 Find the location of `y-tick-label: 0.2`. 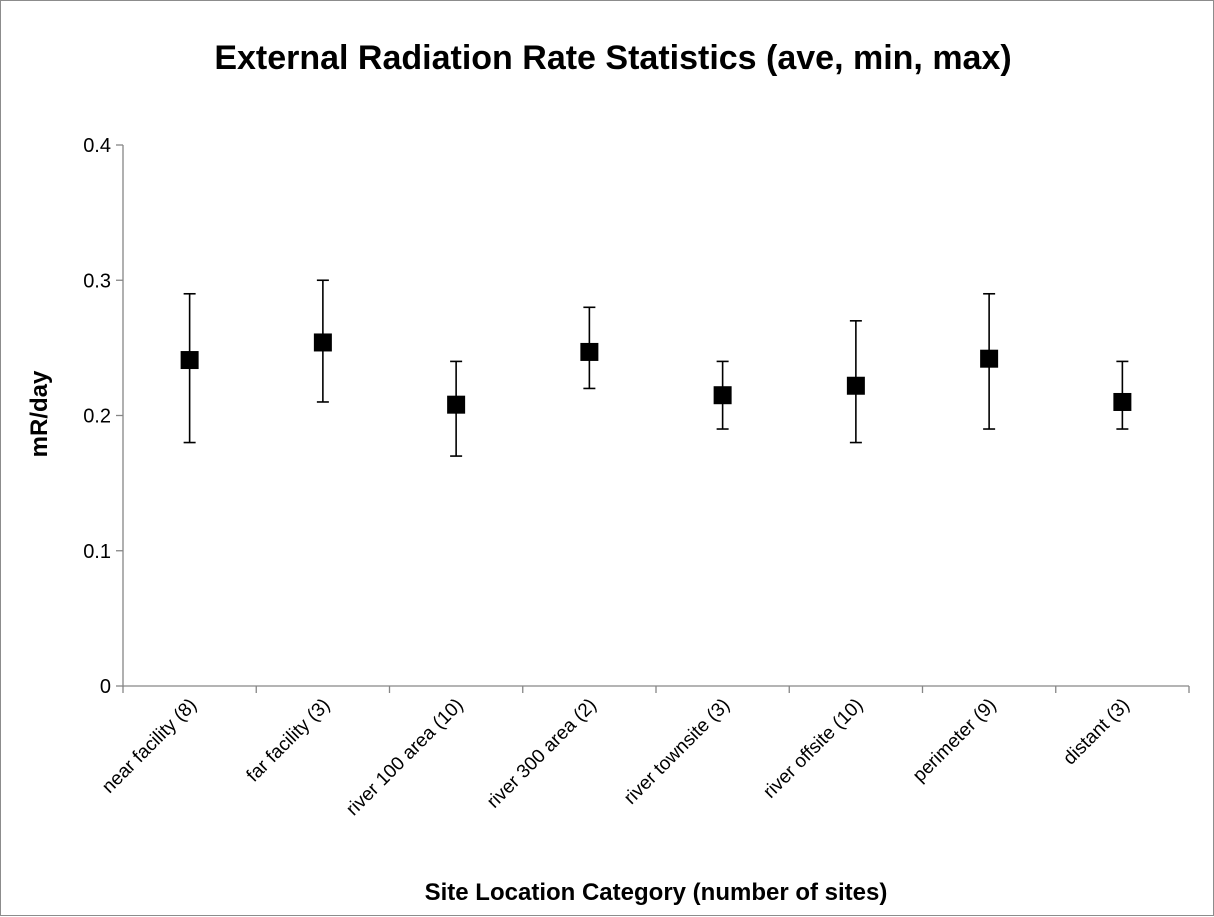

y-tick-label: 0.2 is located at coordinates (97, 417).